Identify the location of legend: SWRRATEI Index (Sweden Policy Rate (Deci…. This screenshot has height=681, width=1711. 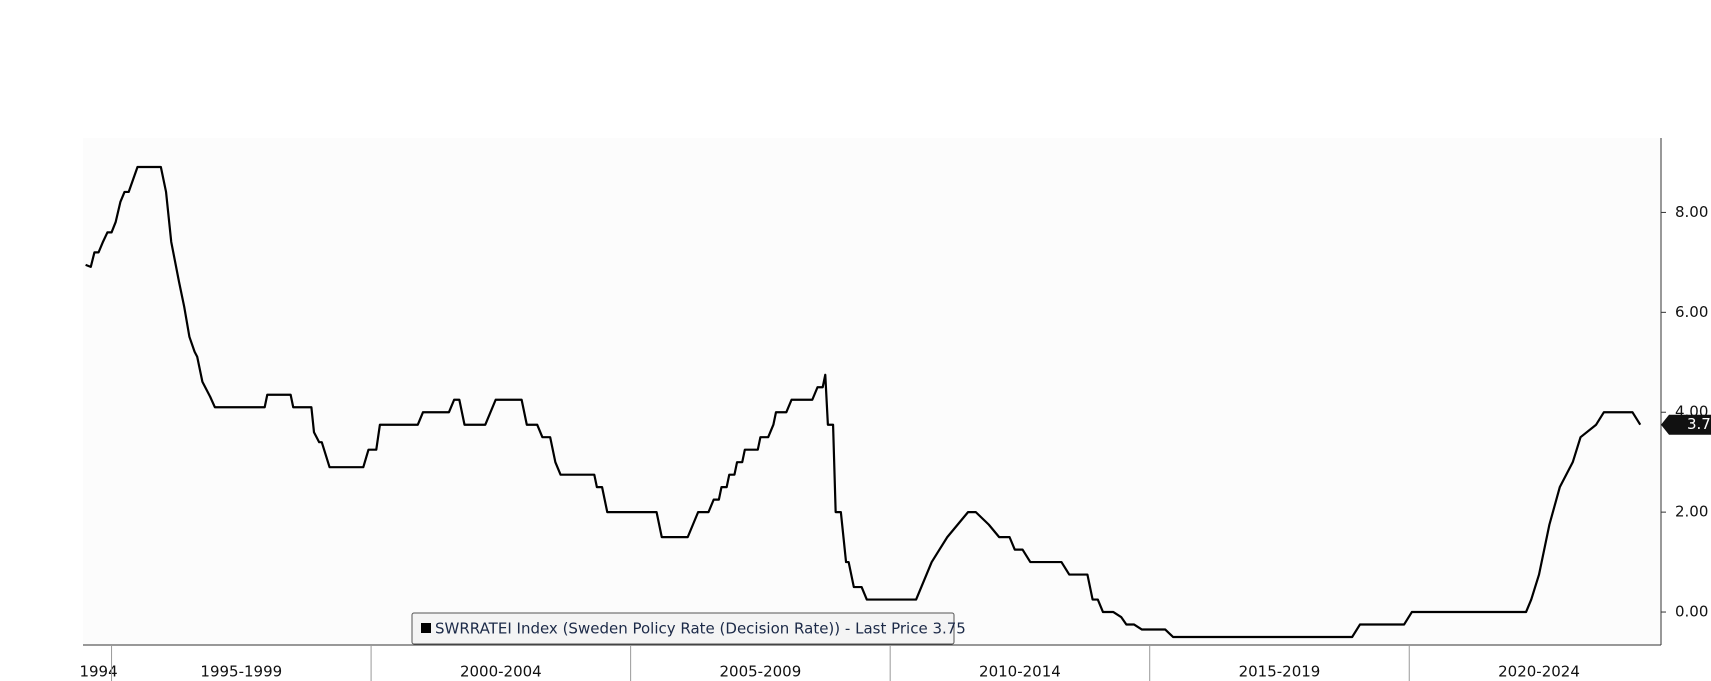
(688, 628).